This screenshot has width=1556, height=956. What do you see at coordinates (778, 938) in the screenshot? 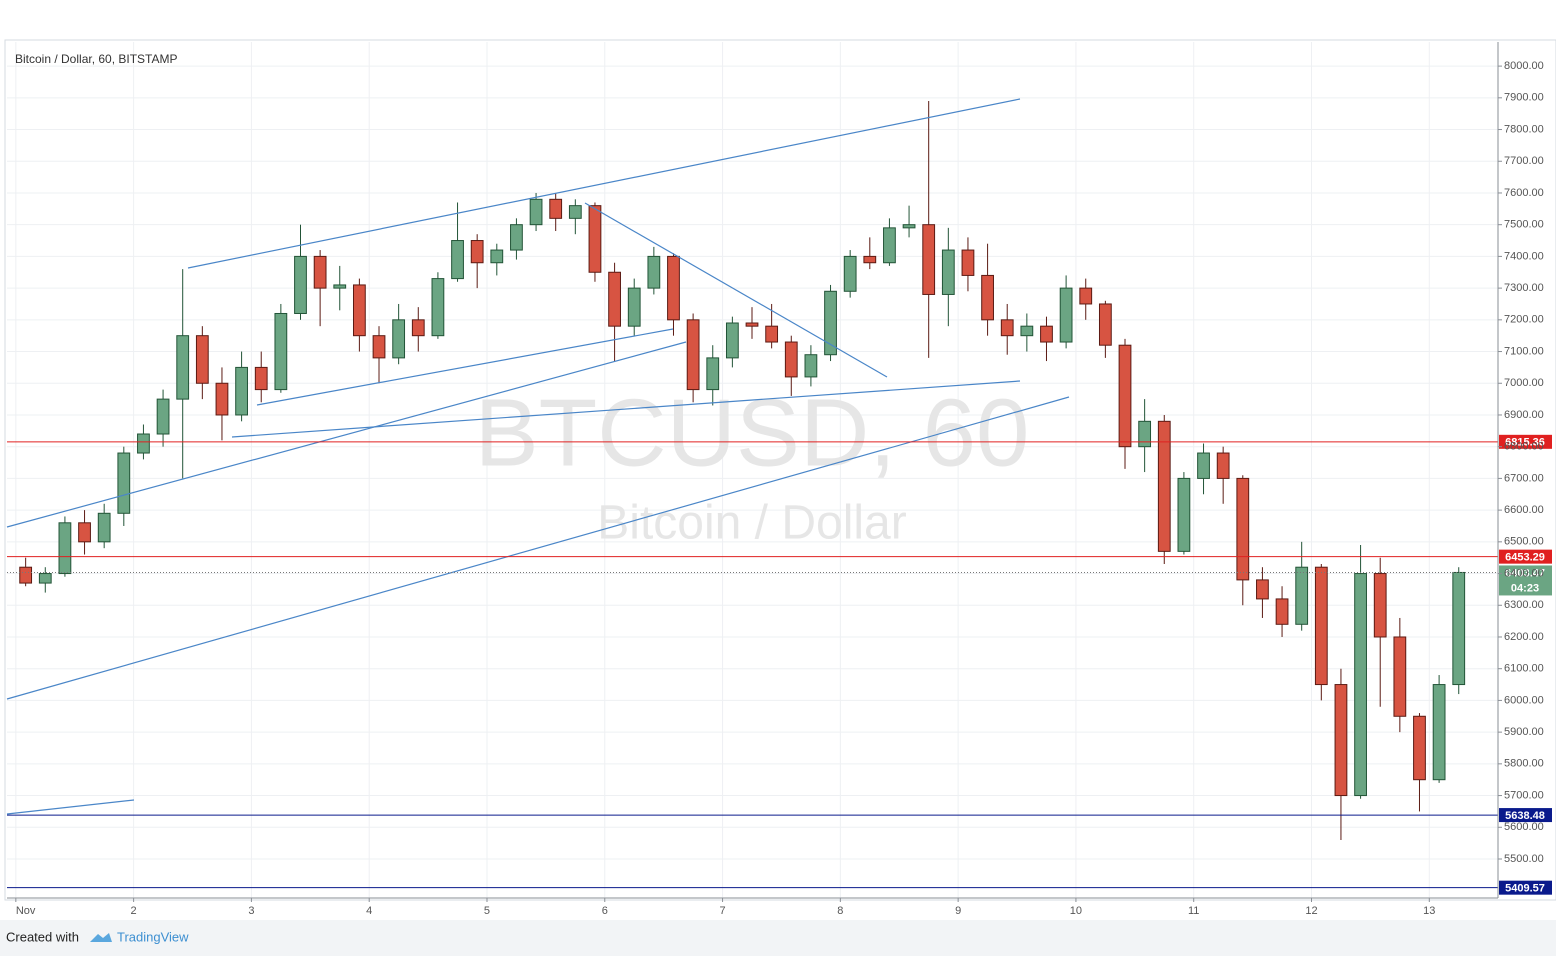
I see `footer-bar` at bounding box center [778, 938].